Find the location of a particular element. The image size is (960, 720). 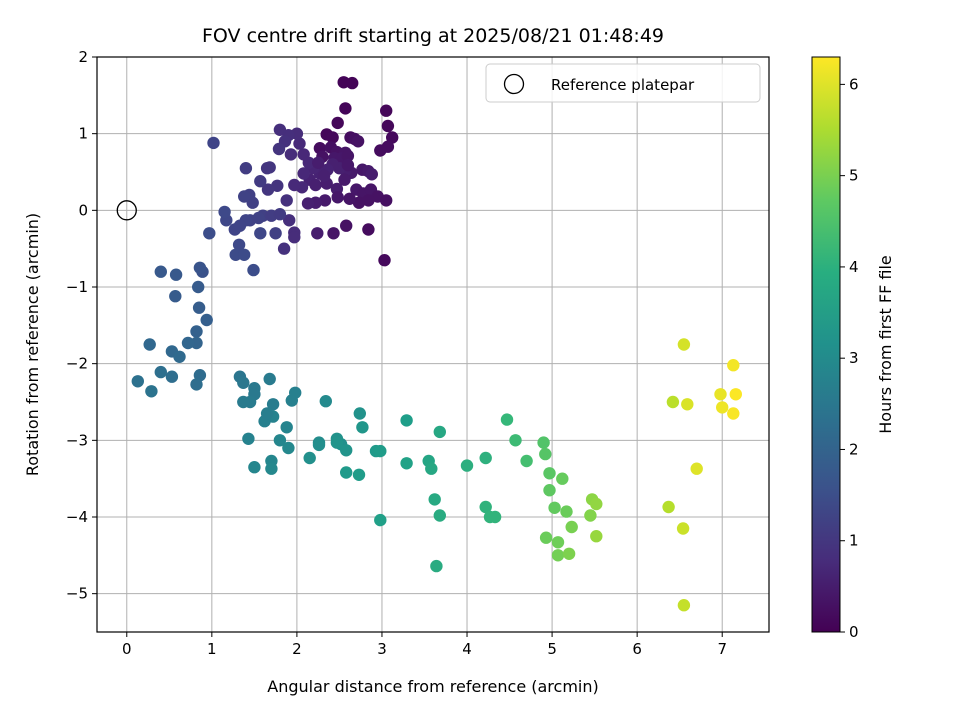

x-tick-label: 3 is located at coordinates (382, 649).